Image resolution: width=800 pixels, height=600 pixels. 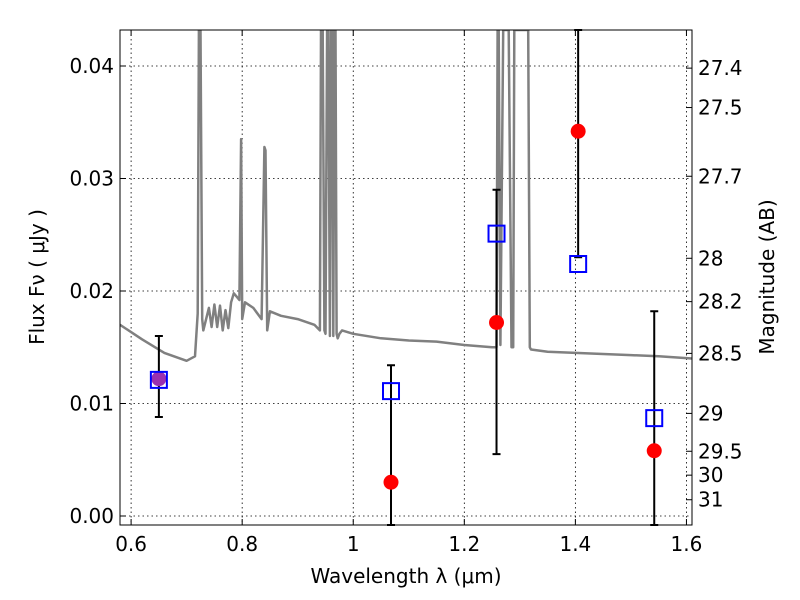 What do you see at coordinates (710, 500) in the screenshot?
I see `right-tick-label: 31` at bounding box center [710, 500].